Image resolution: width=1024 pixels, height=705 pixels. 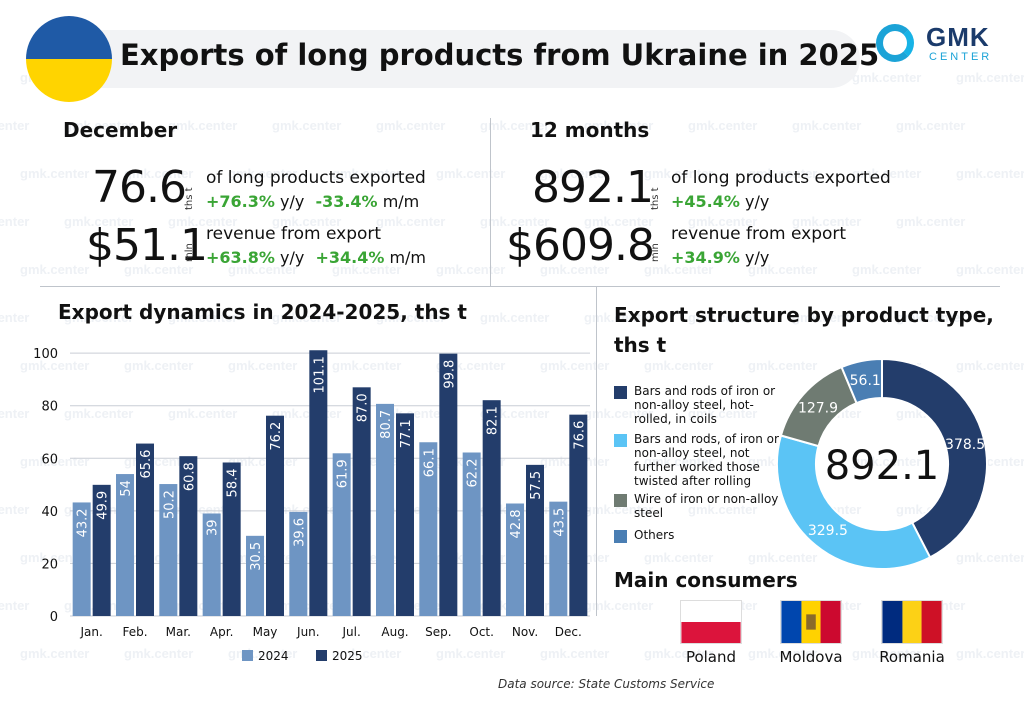 I want to click on december-volume-mm-label: m/m, so click(x=401, y=201).